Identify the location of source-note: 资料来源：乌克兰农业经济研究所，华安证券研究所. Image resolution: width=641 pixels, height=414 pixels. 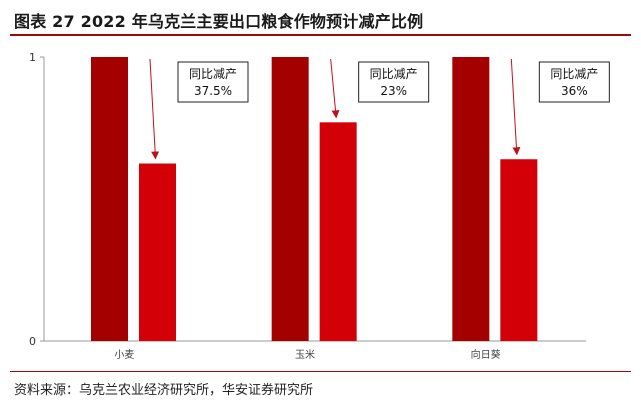
(164, 390).